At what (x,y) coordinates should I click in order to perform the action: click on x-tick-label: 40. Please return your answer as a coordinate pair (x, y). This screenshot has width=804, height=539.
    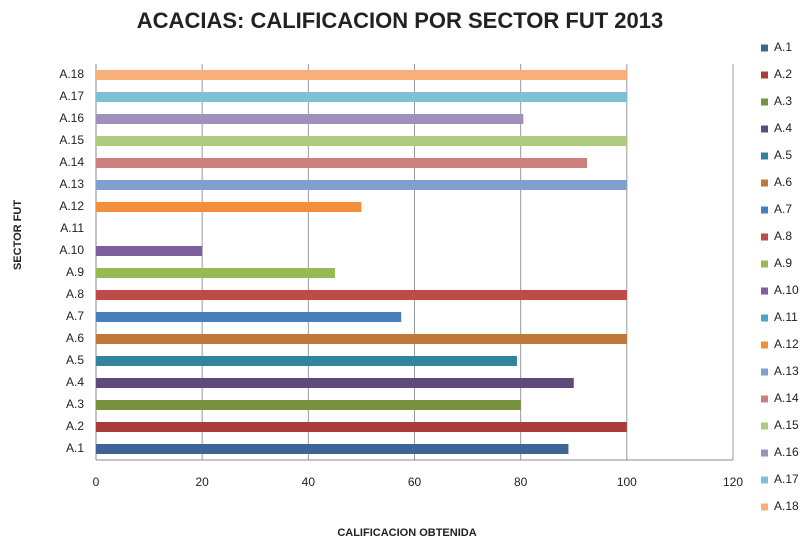
    Looking at the image, I should click on (309, 482).